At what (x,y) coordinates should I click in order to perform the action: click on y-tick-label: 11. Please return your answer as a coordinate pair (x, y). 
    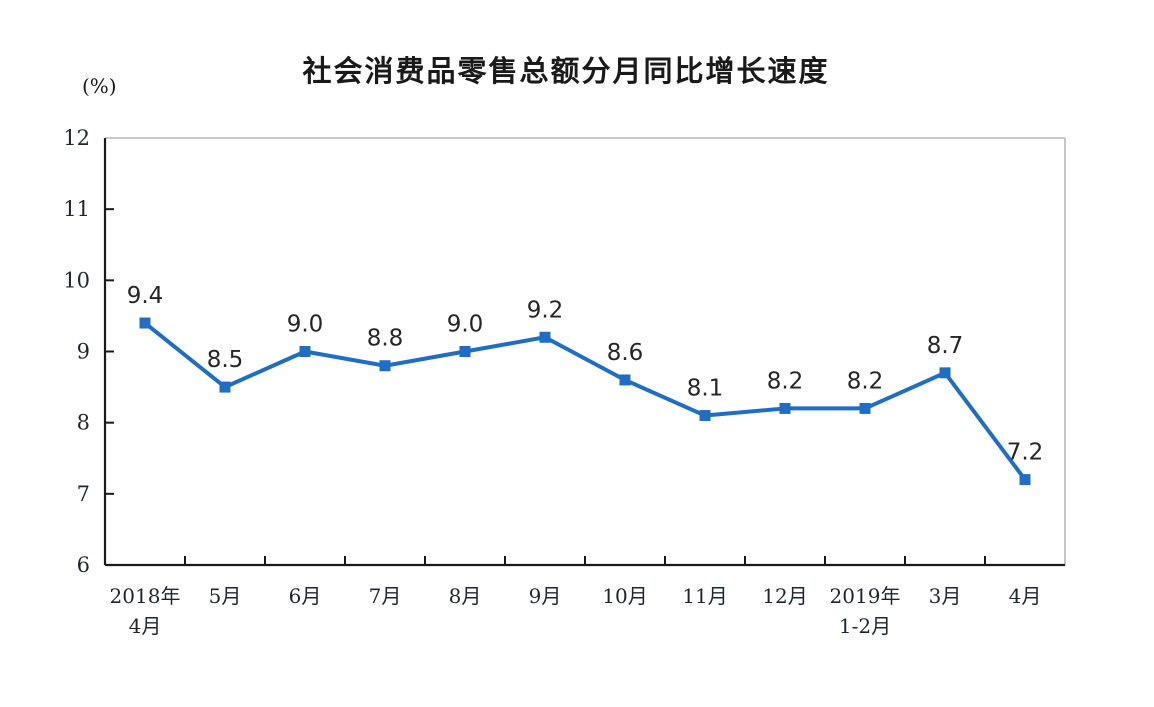
    Looking at the image, I should click on (76, 209).